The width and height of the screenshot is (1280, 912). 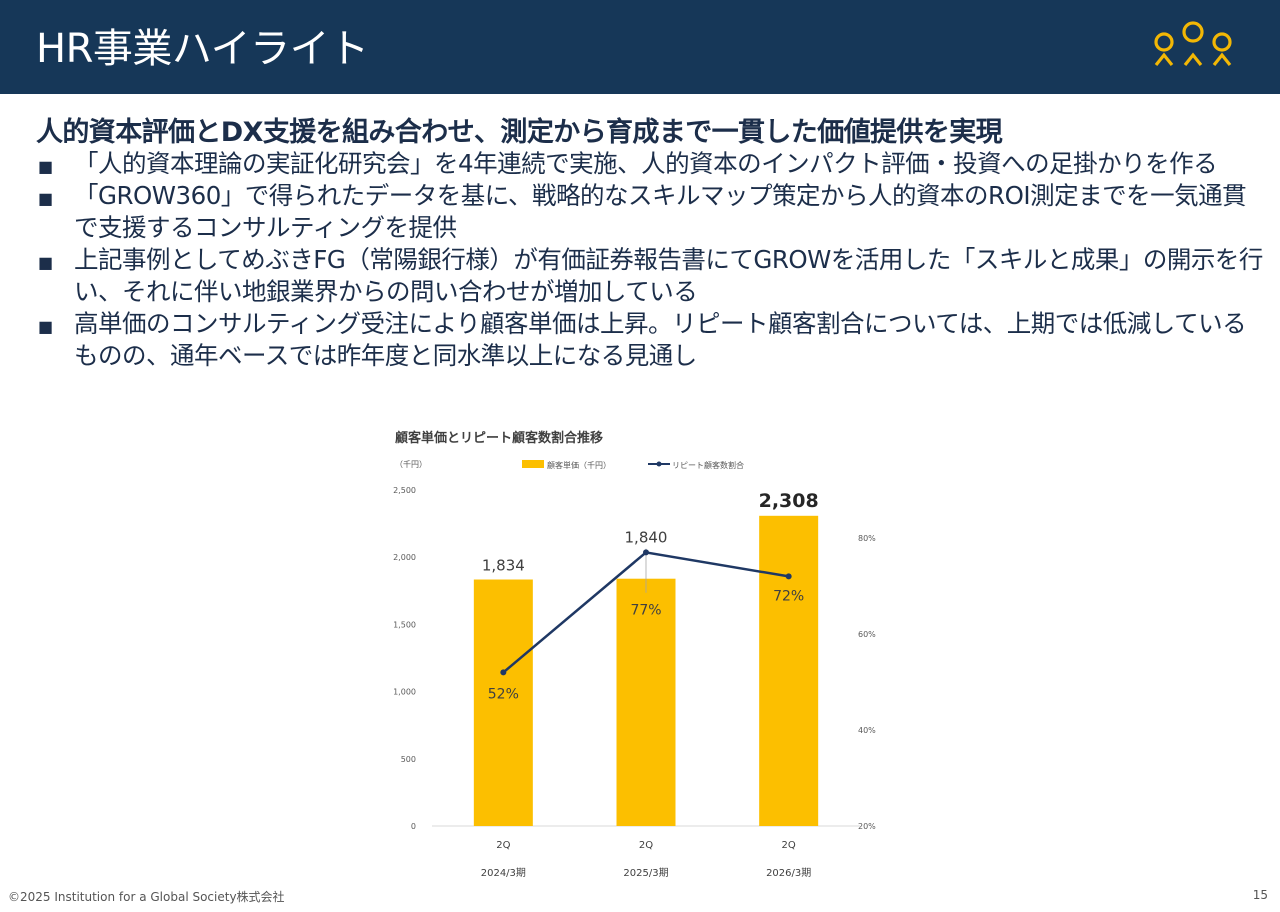 What do you see at coordinates (503, 566) in the screenshot?
I see `bar-data-label: 1,834` at bounding box center [503, 566].